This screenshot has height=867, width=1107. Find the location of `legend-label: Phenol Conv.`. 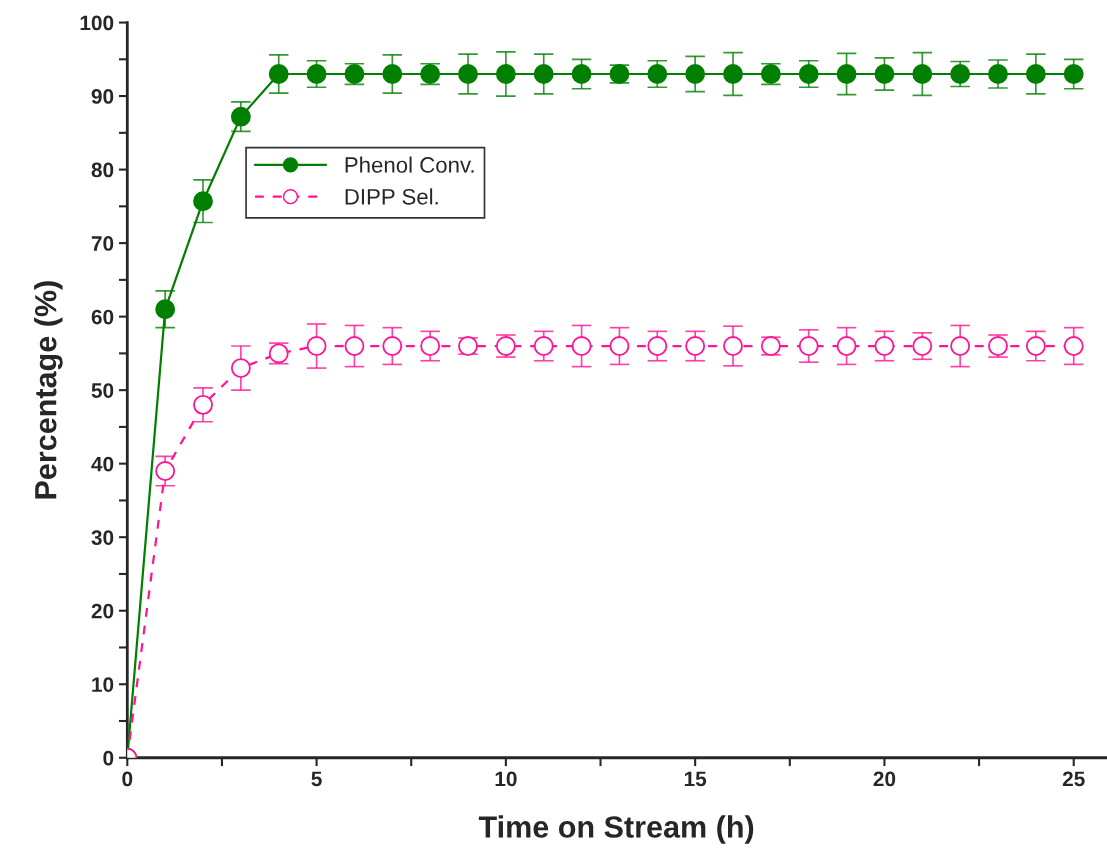

legend-label: Phenol Conv. is located at coordinates (409, 164).